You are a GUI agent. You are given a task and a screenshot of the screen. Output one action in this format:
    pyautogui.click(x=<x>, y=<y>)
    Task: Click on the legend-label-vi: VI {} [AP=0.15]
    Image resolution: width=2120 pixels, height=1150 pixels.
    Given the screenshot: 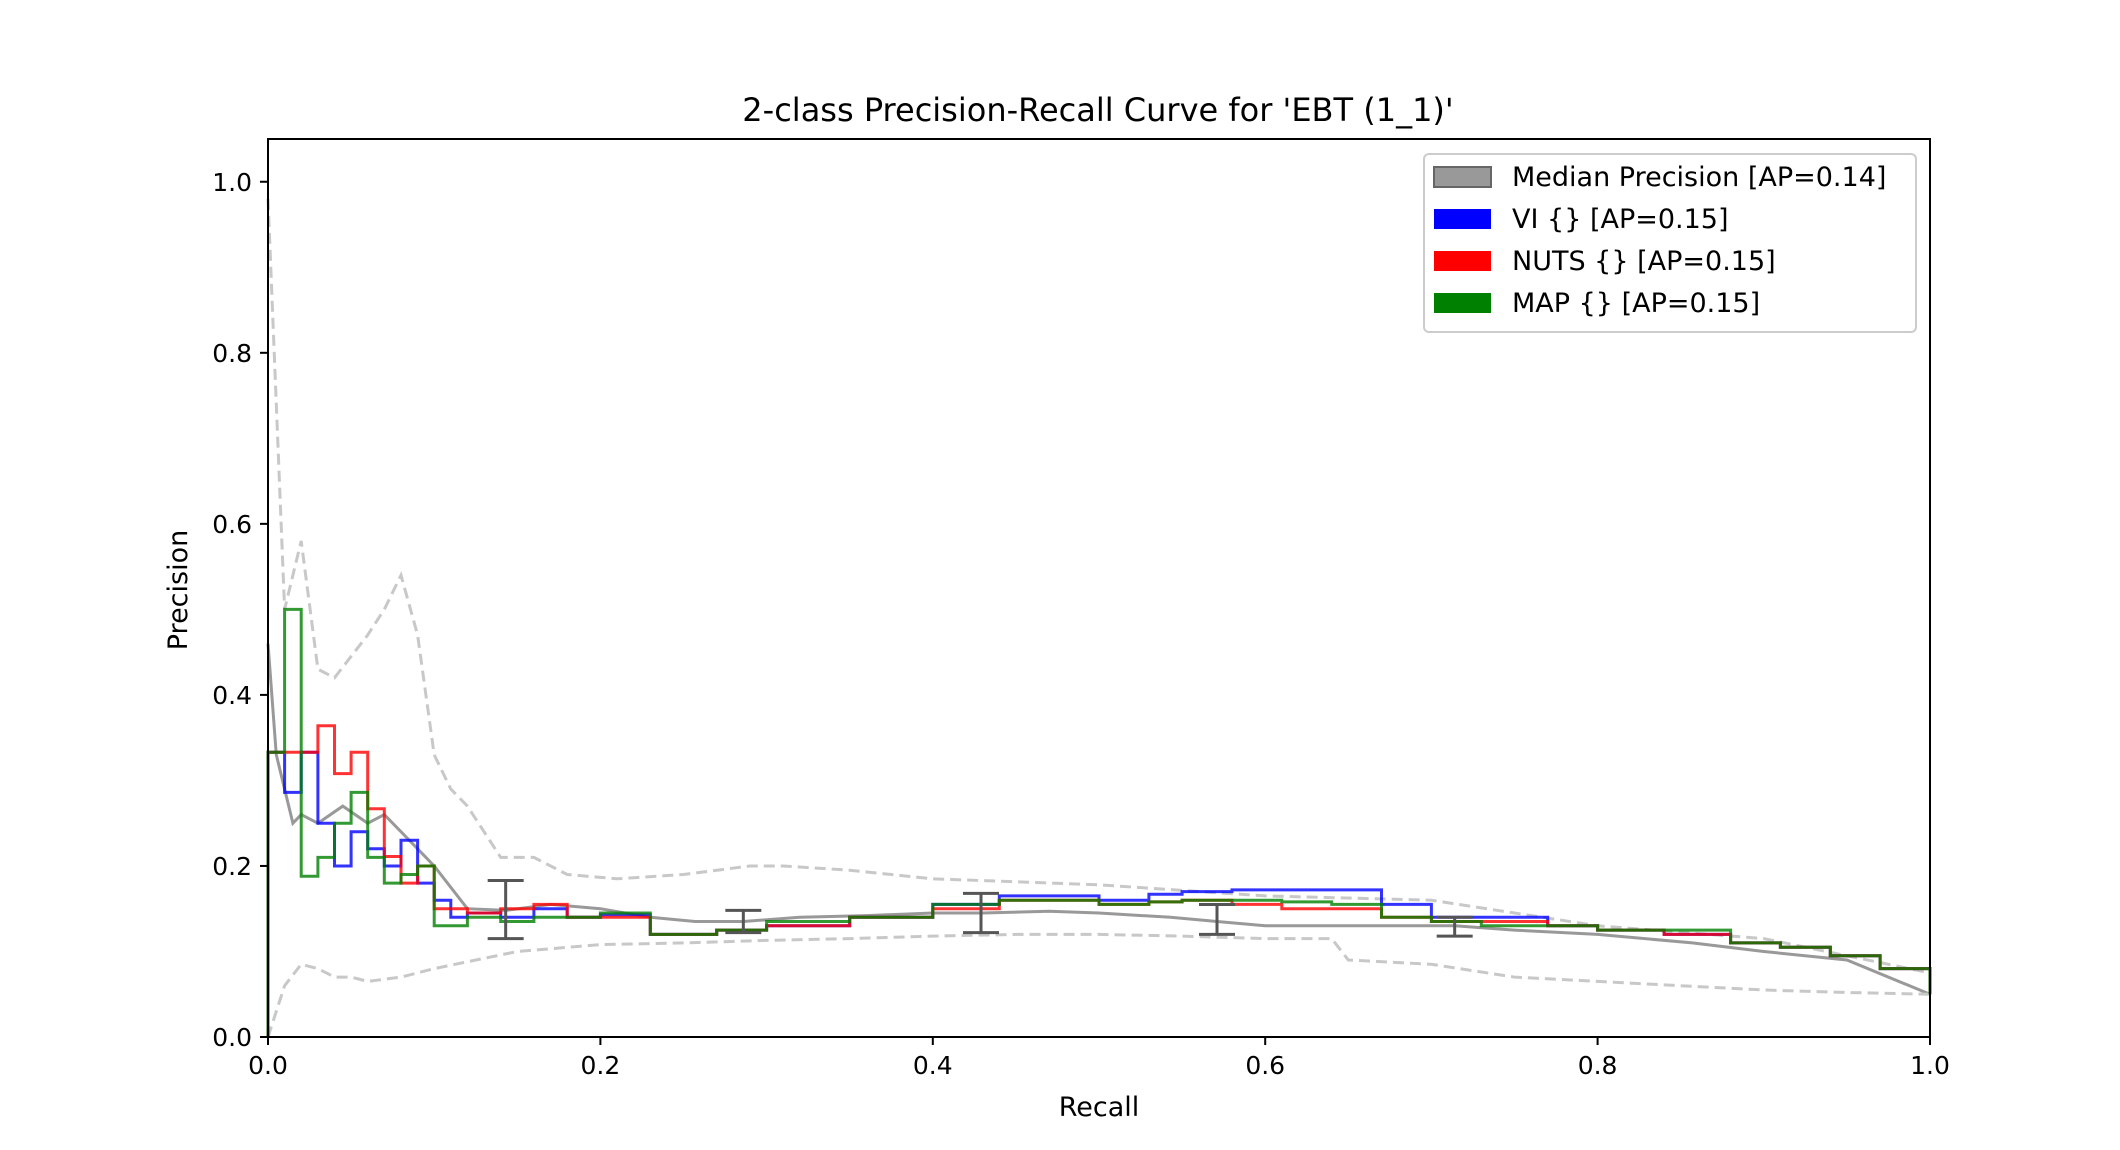 What is the action you would take?
    pyautogui.click(x=1620, y=219)
    